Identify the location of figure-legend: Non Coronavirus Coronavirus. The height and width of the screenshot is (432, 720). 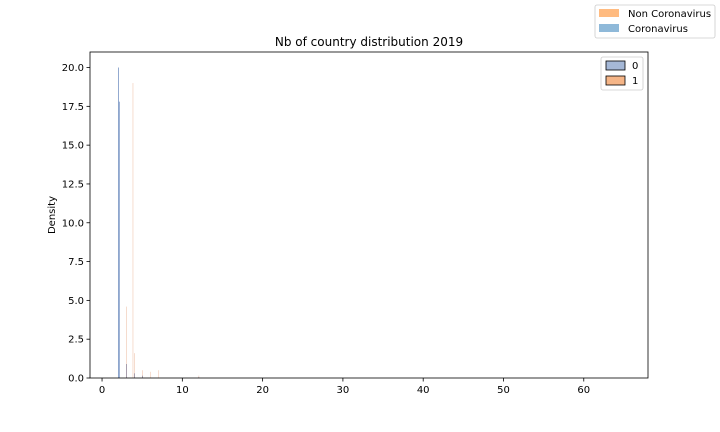
(655, 21).